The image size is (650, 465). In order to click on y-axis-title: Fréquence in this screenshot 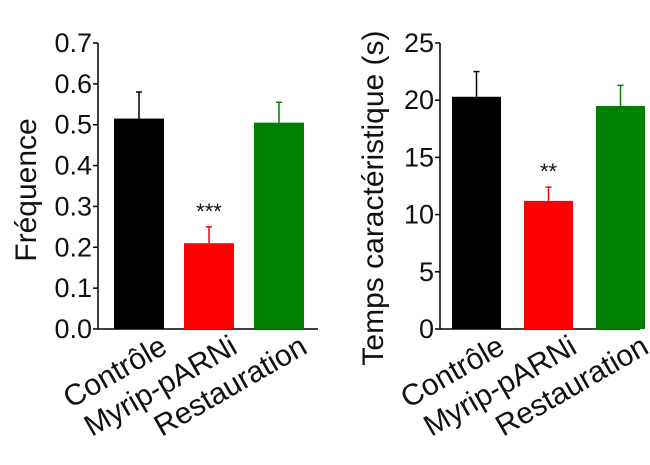, I will do `click(26, 189)`.